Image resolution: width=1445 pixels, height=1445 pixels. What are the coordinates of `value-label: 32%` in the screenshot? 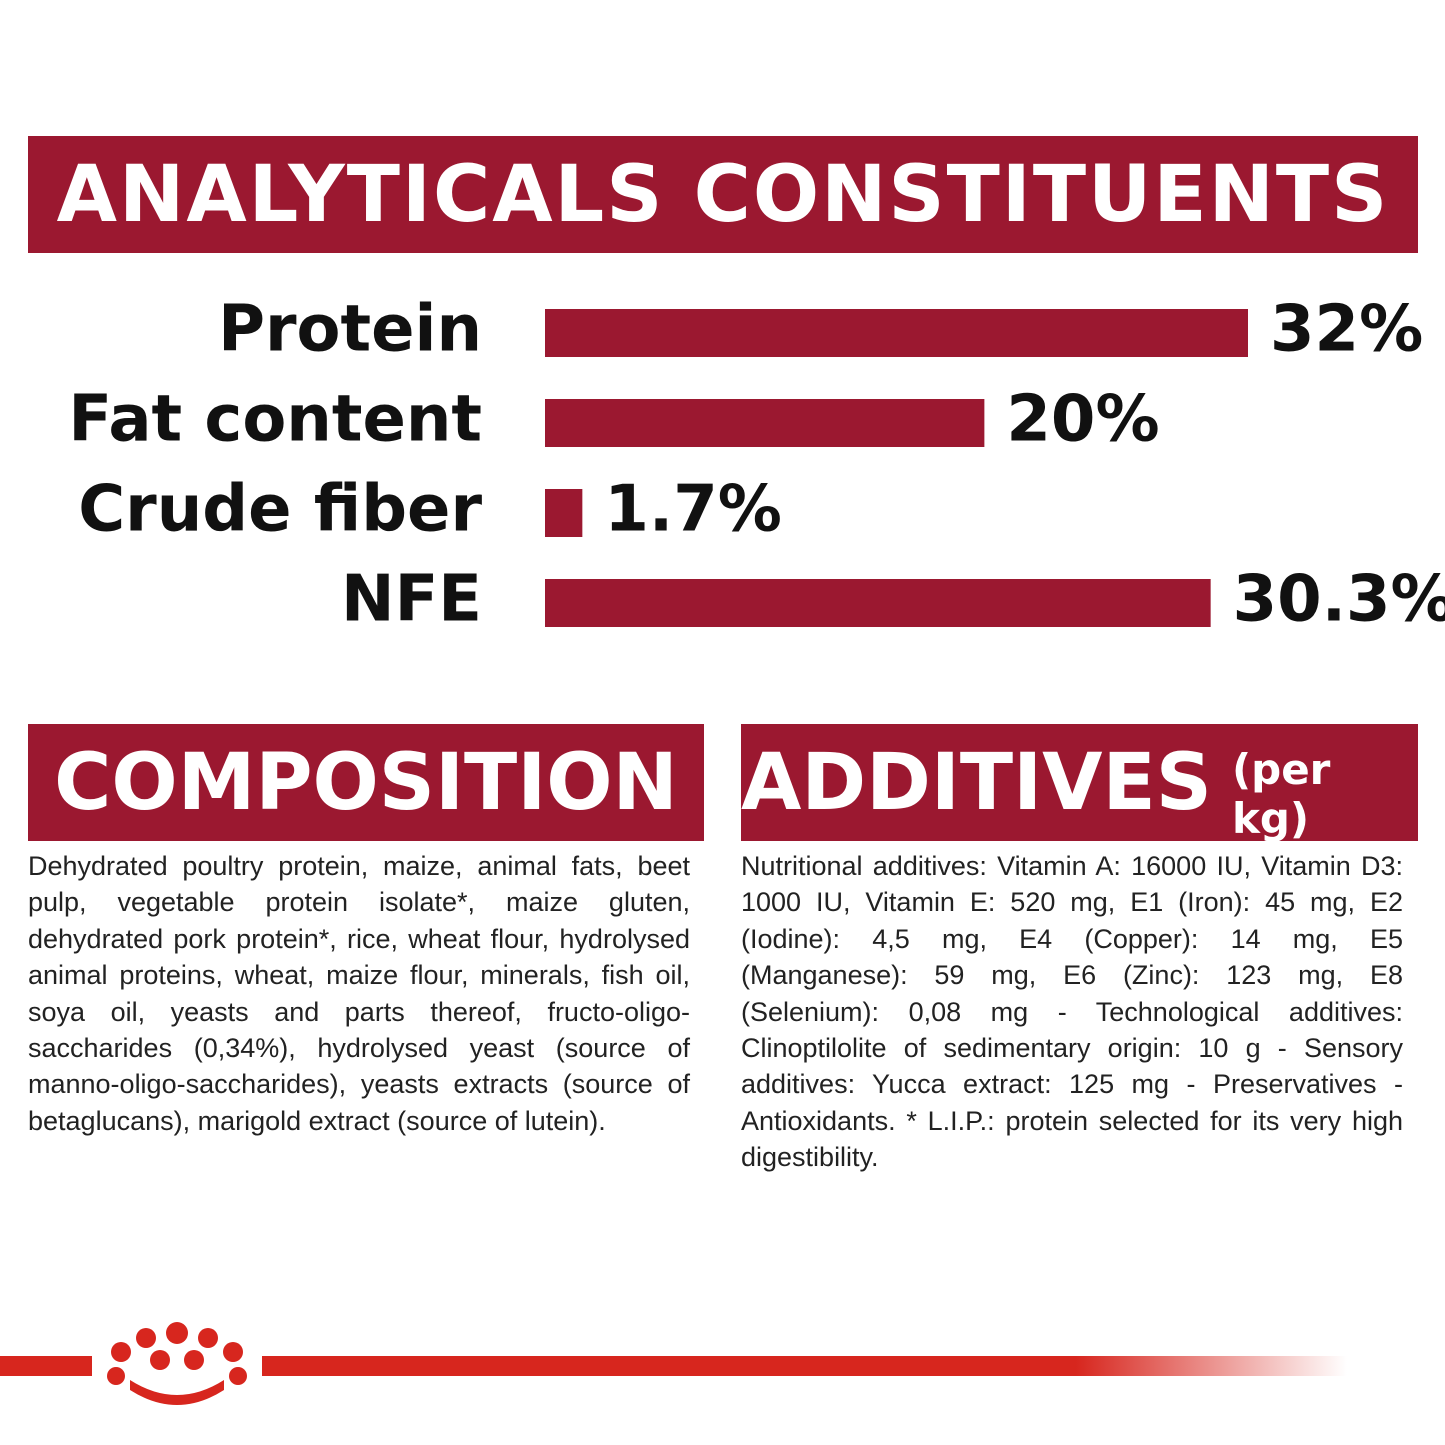 It's located at (1346, 330).